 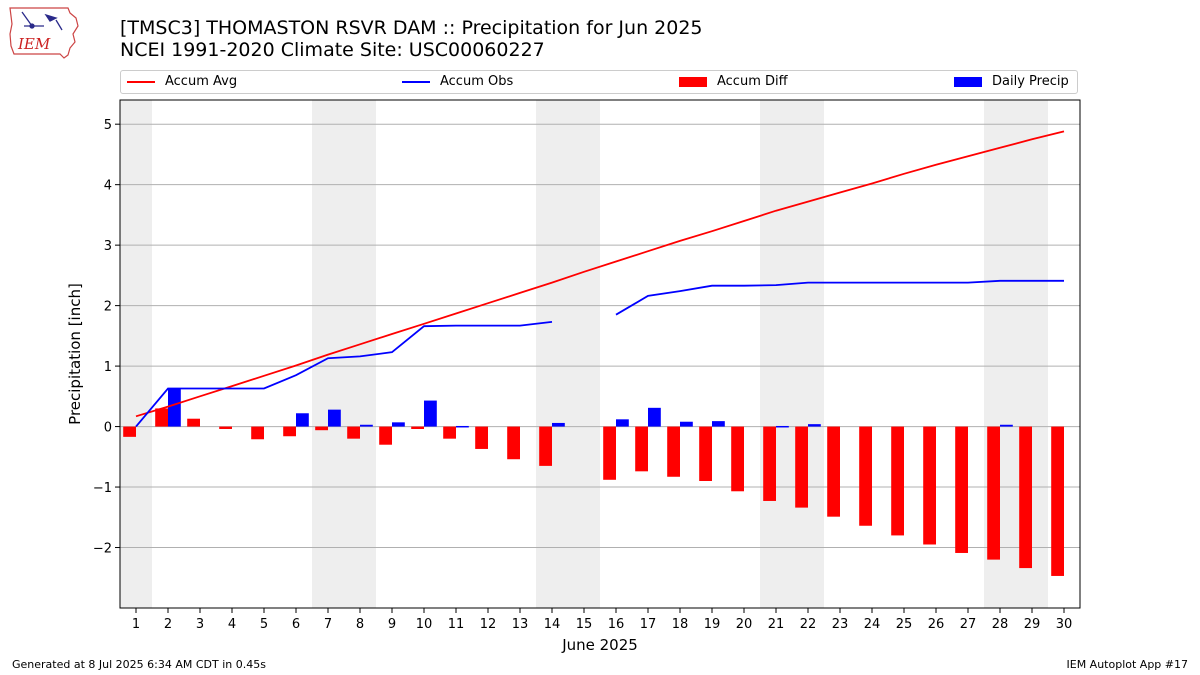 I want to click on x-tick-label: 17, so click(x=648, y=624).